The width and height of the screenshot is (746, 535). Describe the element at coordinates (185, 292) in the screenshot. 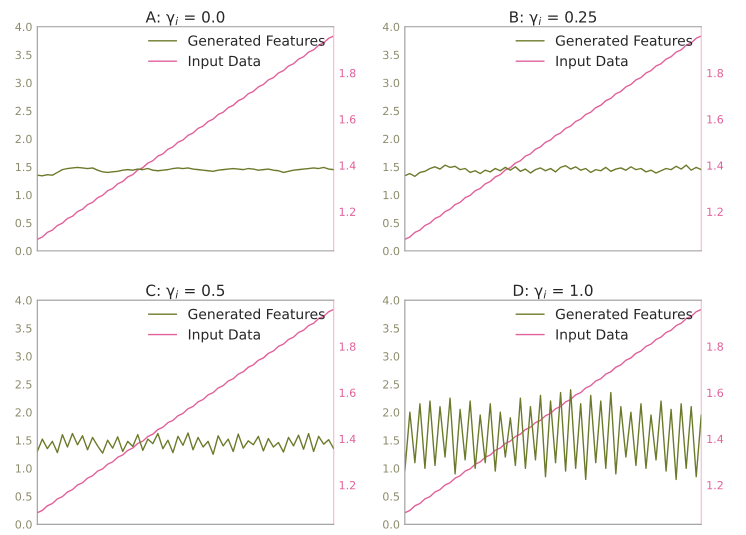

I see `chart-title: C: γ$_{i}$ = 0.5` at that location.